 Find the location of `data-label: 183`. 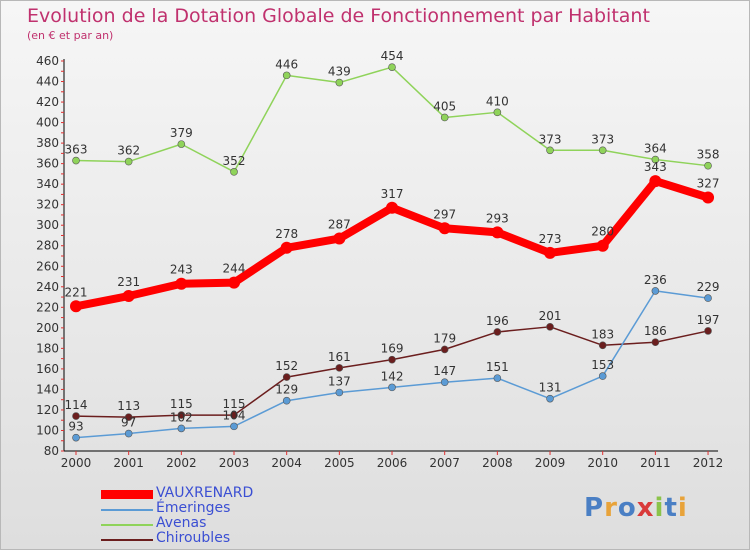

data-label: 183 is located at coordinates (602, 334).